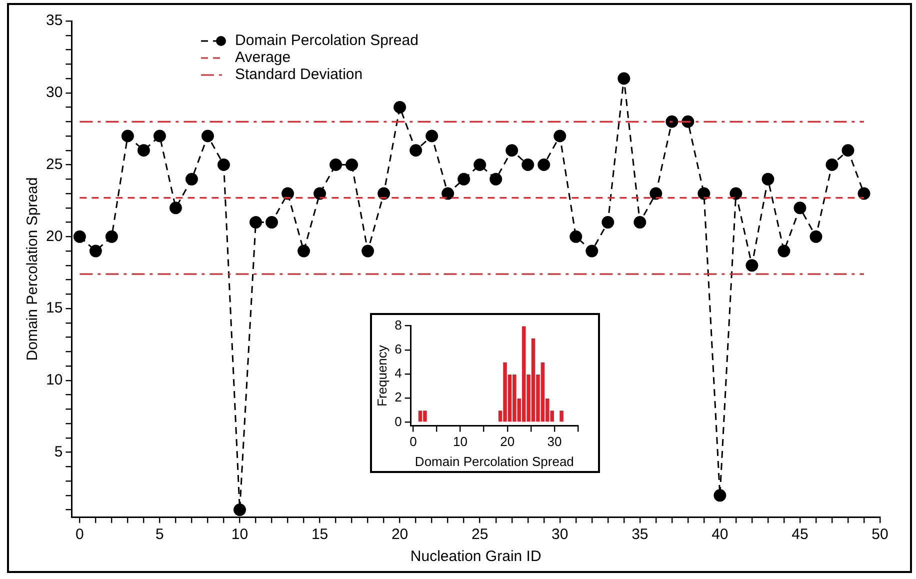  Describe the element at coordinates (54, 93) in the screenshot. I see `y-tick-label: 30` at that location.